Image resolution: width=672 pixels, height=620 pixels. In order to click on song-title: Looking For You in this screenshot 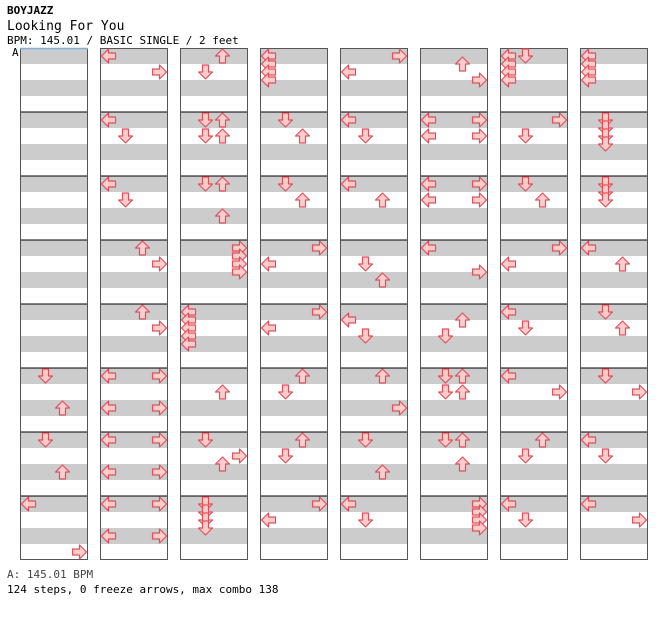, I will do `click(66, 26)`.